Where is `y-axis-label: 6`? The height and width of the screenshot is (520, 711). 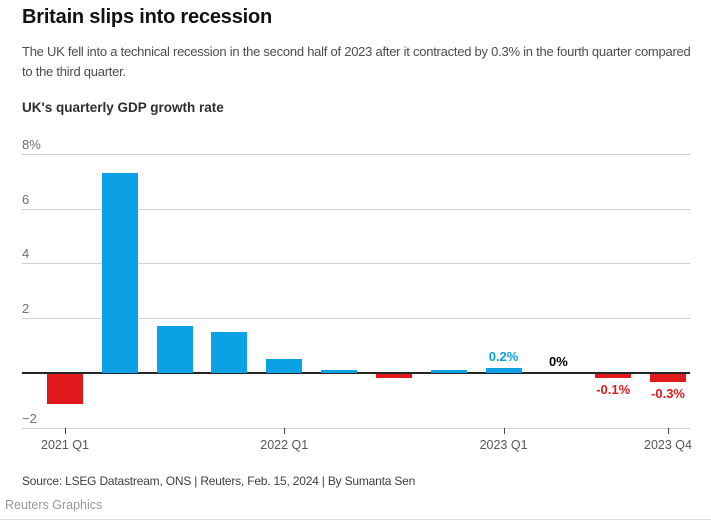 y-axis-label: 6 is located at coordinates (26, 199).